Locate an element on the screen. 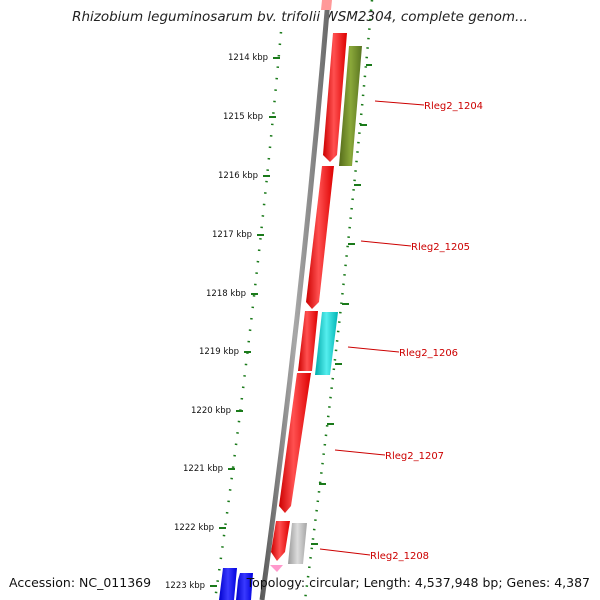 This screenshot has width=600, height=600. gene-label-rleg2-1205: Rleg2_1205 is located at coordinates (440, 247).